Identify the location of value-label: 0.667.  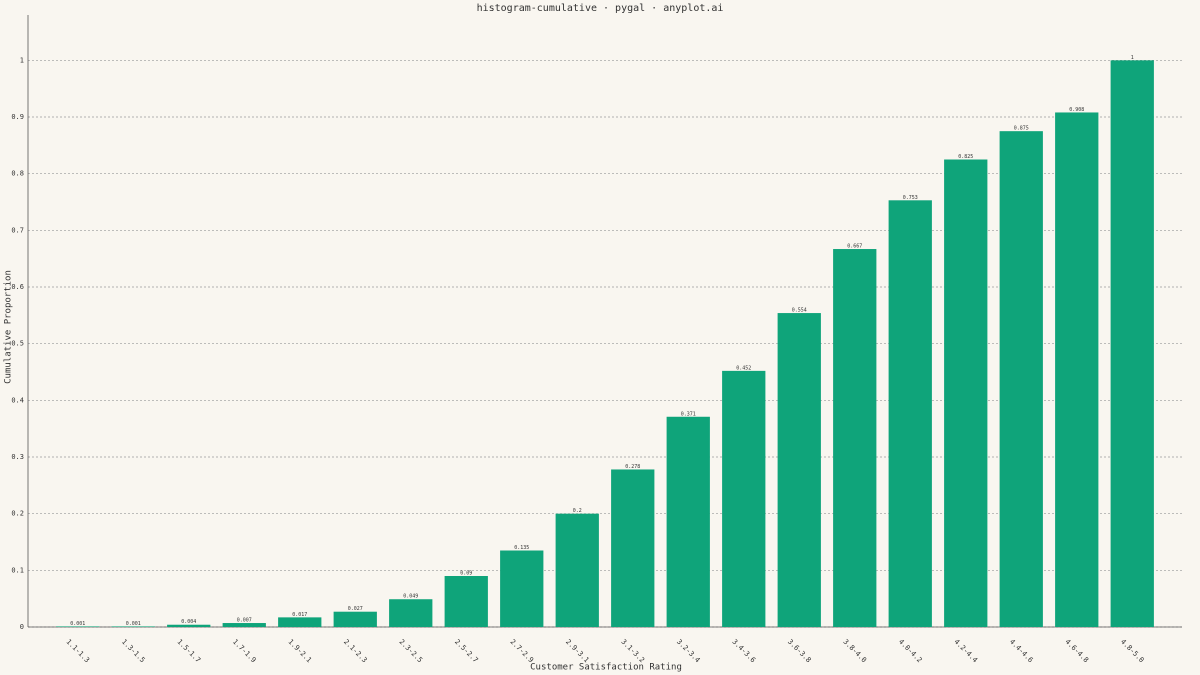
(854, 247).